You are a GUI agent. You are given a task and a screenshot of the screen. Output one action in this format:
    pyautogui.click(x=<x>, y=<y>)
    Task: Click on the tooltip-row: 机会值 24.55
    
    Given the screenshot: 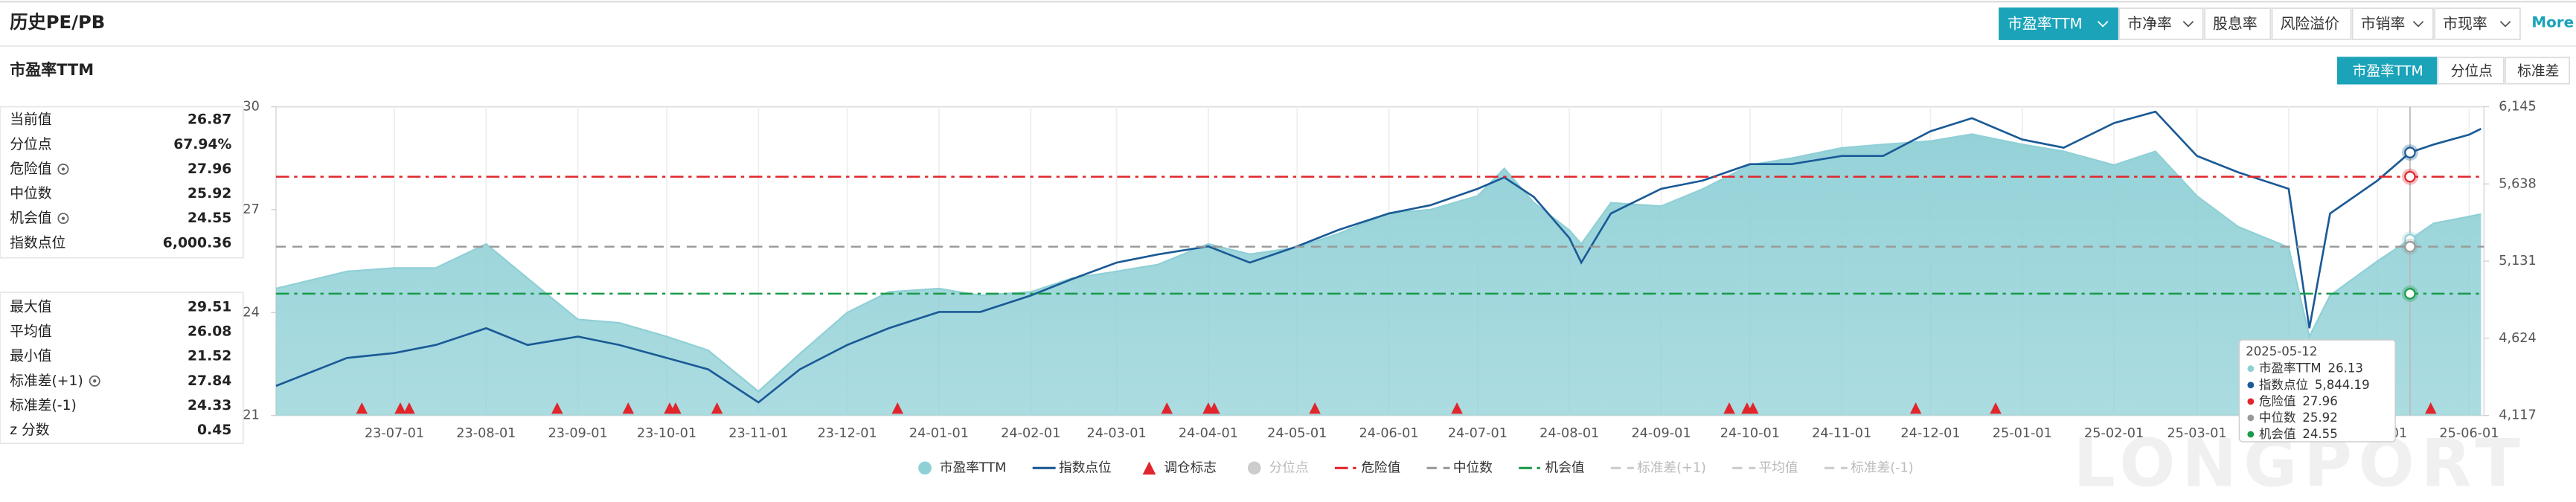 What is the action you would take?
    pyautogui.click(x=2298, y=434)
    